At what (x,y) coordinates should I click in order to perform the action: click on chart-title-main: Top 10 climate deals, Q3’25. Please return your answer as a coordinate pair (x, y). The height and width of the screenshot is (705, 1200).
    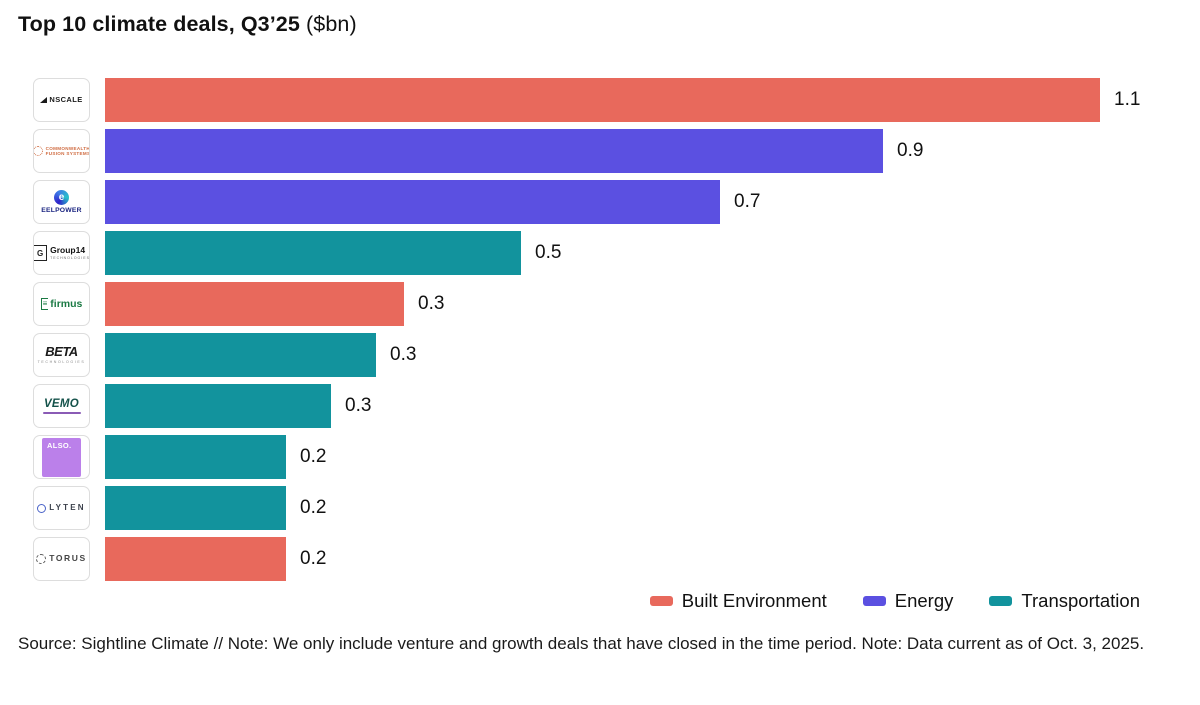
    Looking at the image, I should click on (159, 24).